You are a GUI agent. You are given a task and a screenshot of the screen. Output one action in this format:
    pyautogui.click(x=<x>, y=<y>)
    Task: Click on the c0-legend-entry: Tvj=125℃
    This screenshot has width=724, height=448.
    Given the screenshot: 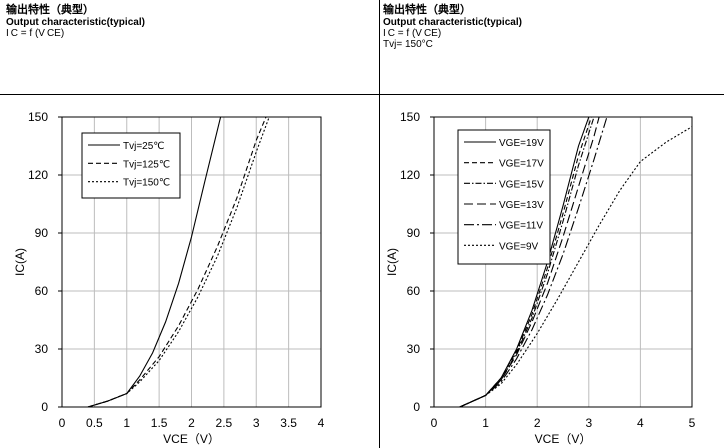 What is the action you would take?
    pyautogui.click(x=146, y=164)
    